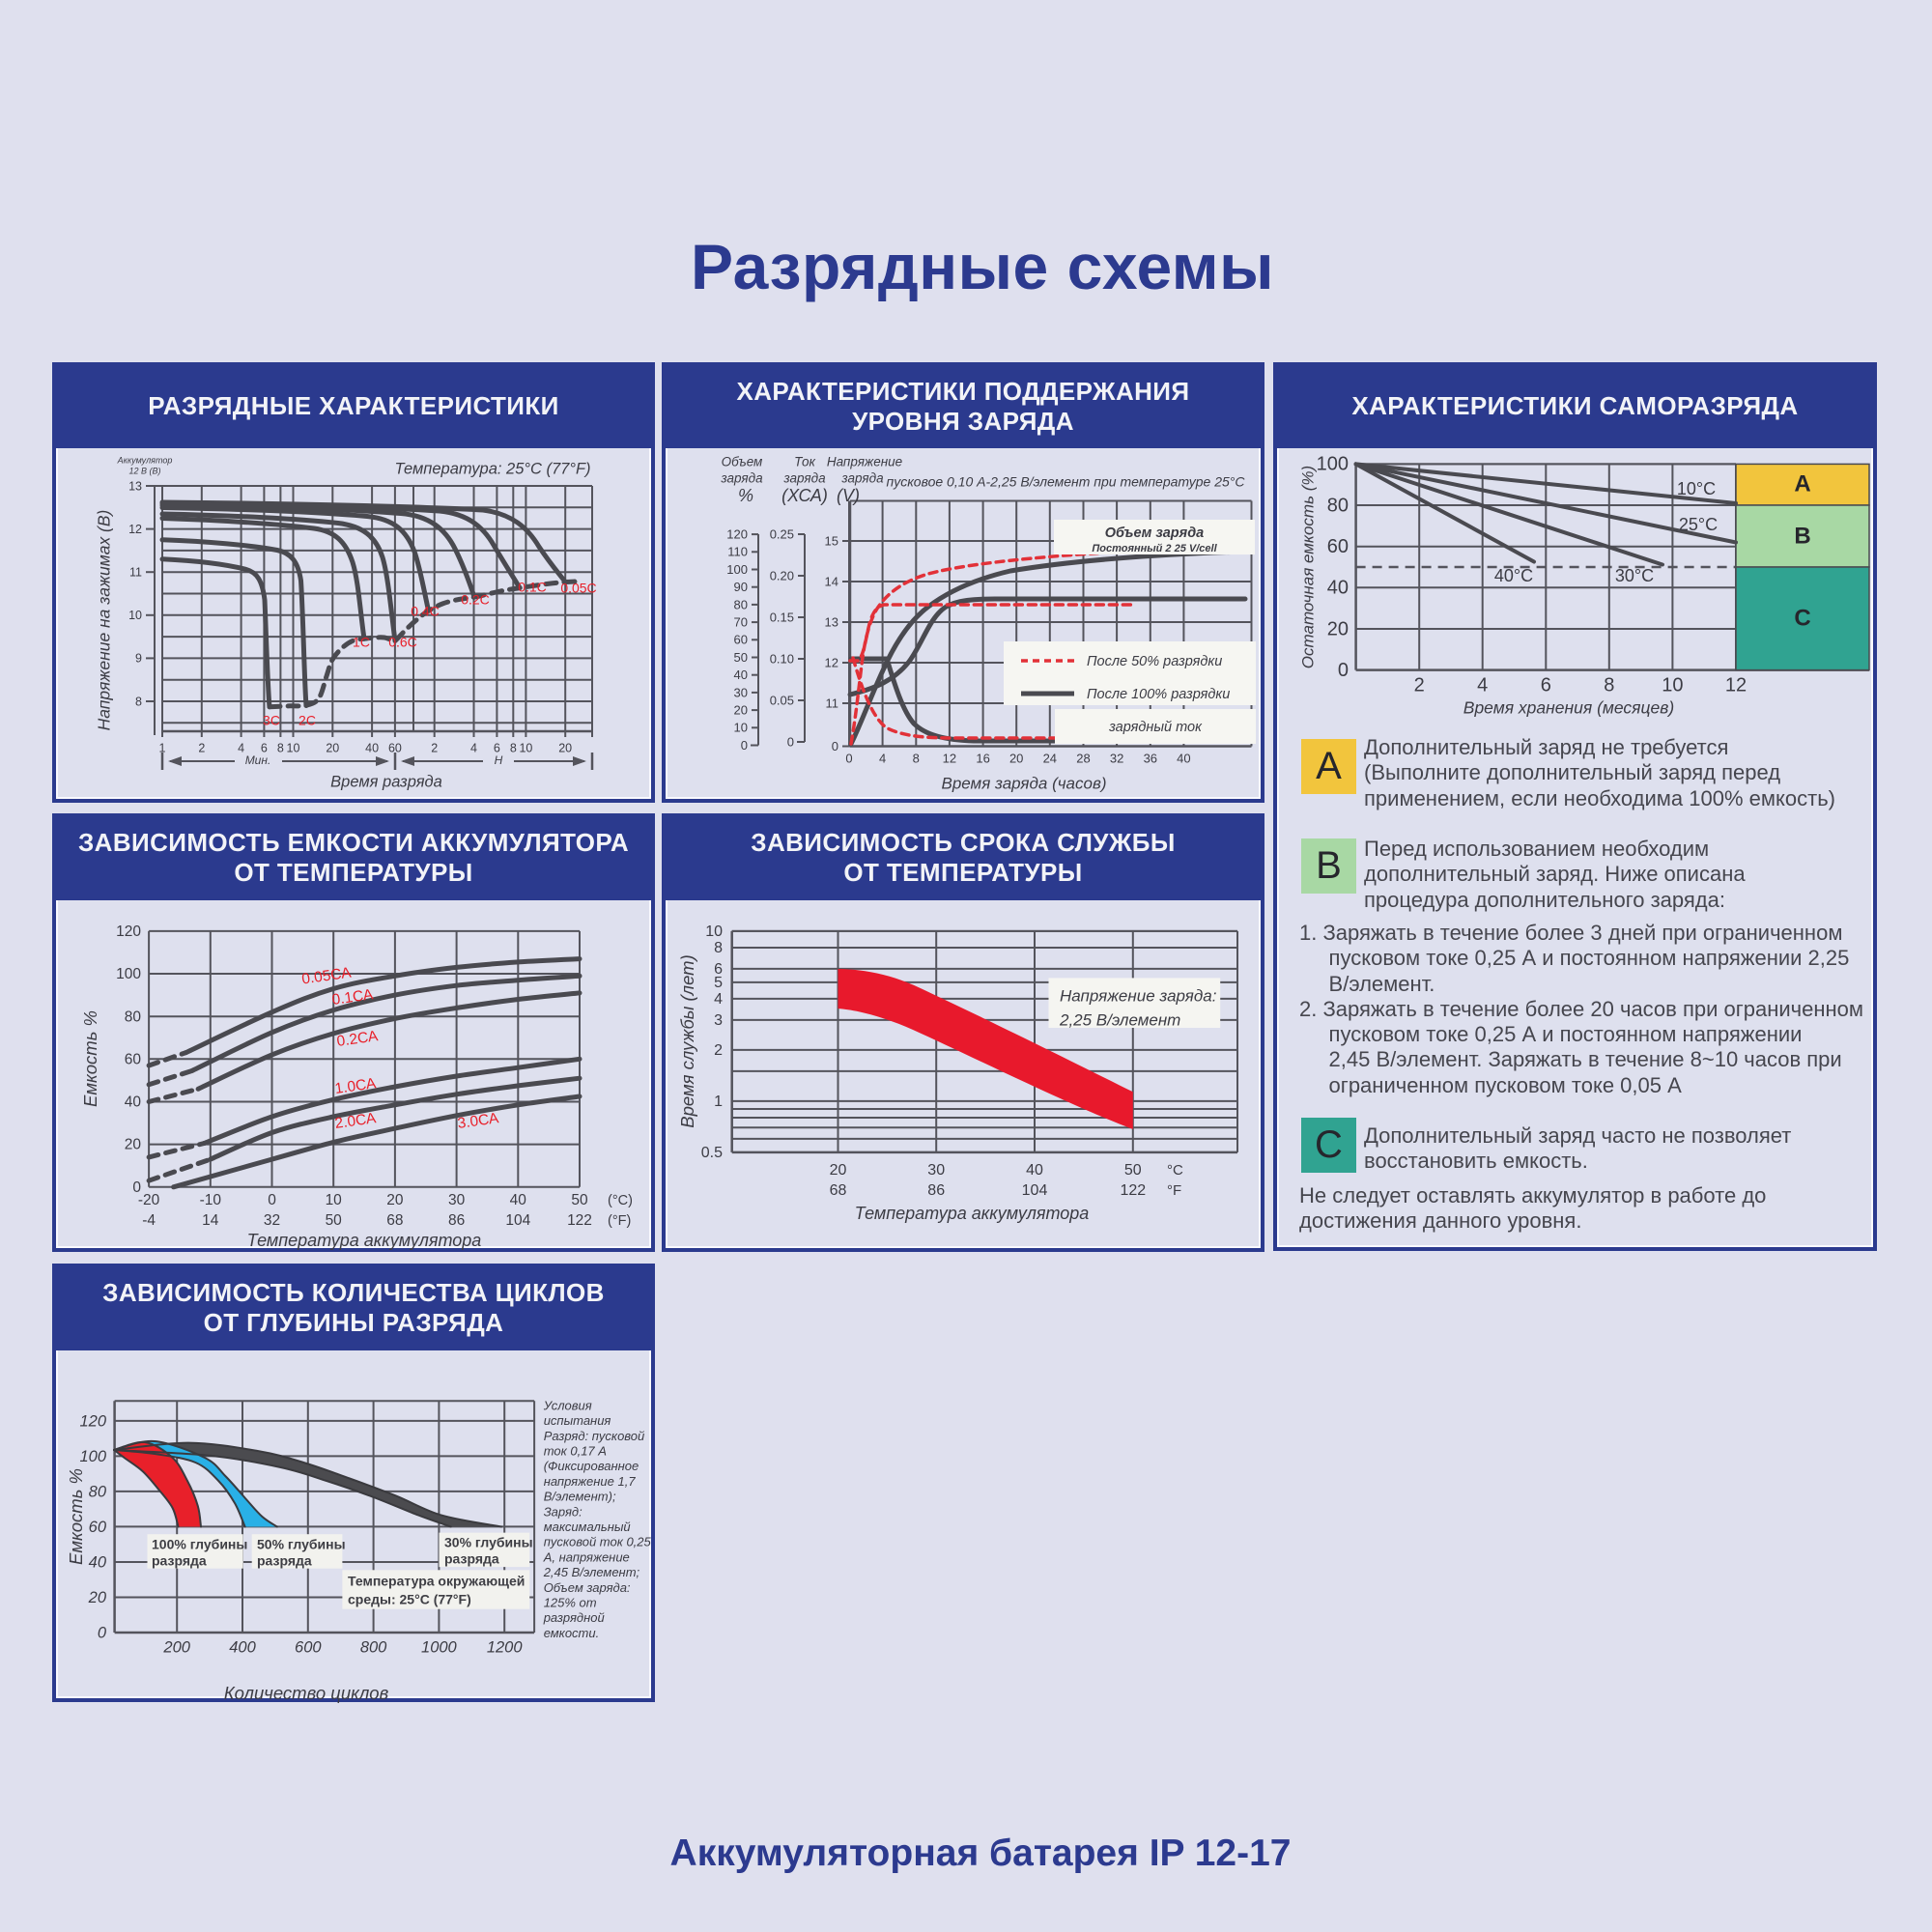  I want to click on svg-text: 0.25, so click(782, 533).